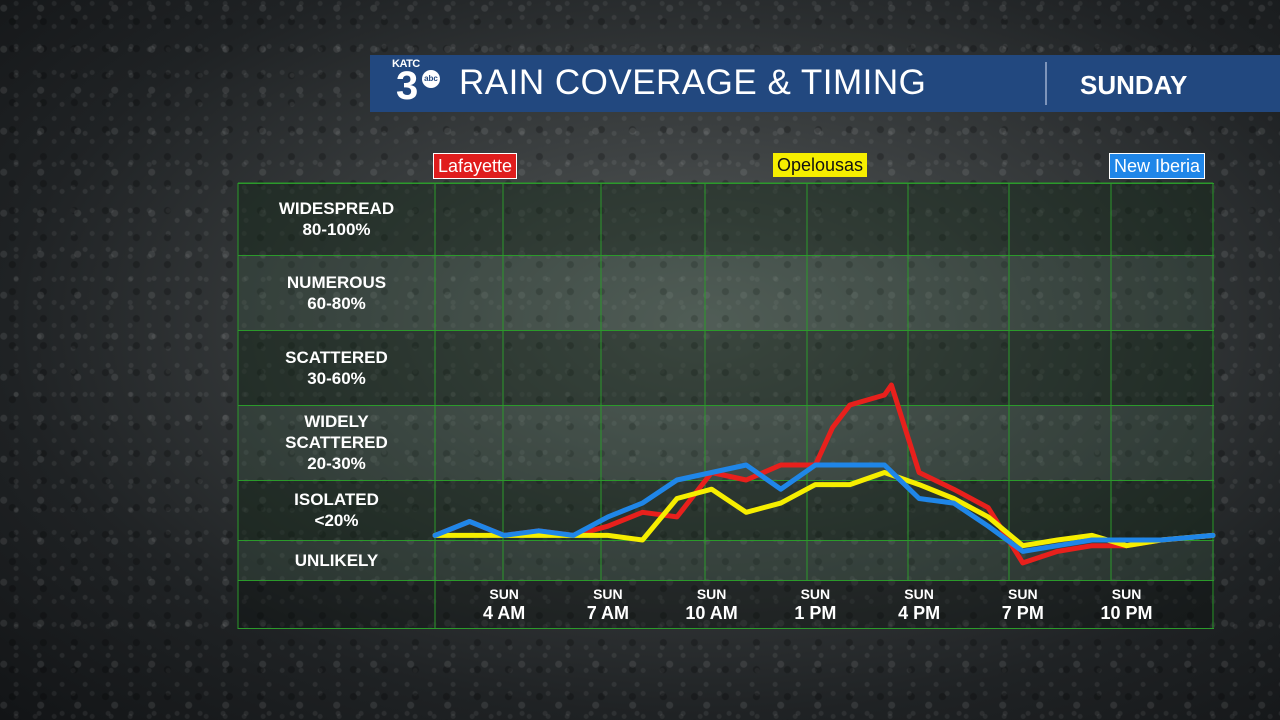 This screenshot has height=720, width=1280. Describe the element at coordinates (726, 292) in the screenshot. I see `band-numerous` at that location.